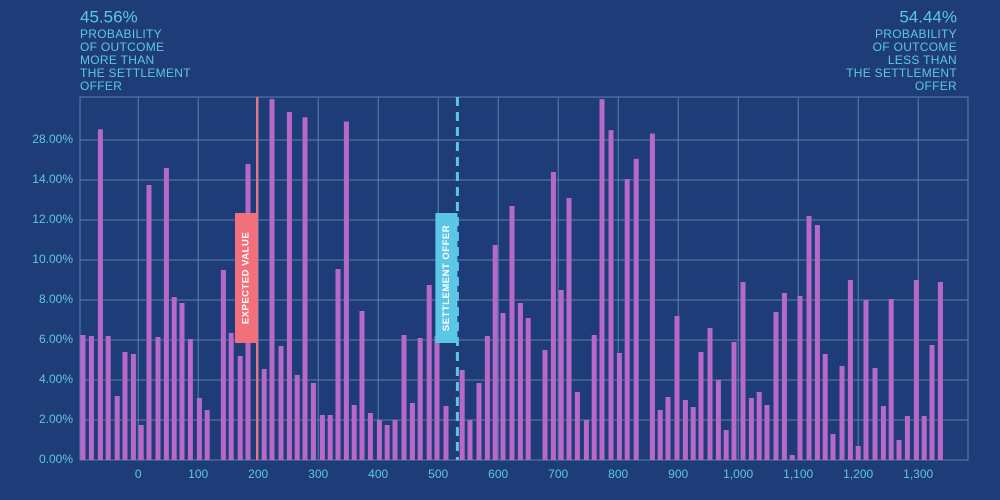 Image resolution: width=1000 pixels, height=500 pixels. I want to click on x-tick-label: 1,000, so click(738, 474).